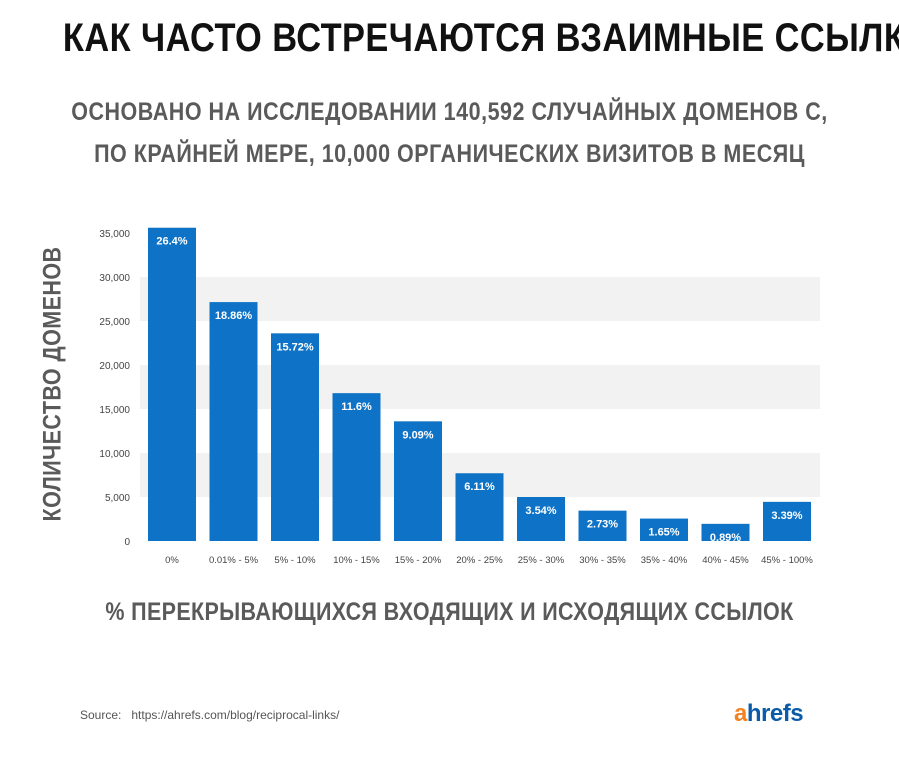  Describe the element at coordinates (480, 38) in the screenshot. I see `chart-title: КАК ЧАСТО ВСТРЕЧАЮТСЯ ВЗАИМНЫЕ ССЫЛКИ` at that location.